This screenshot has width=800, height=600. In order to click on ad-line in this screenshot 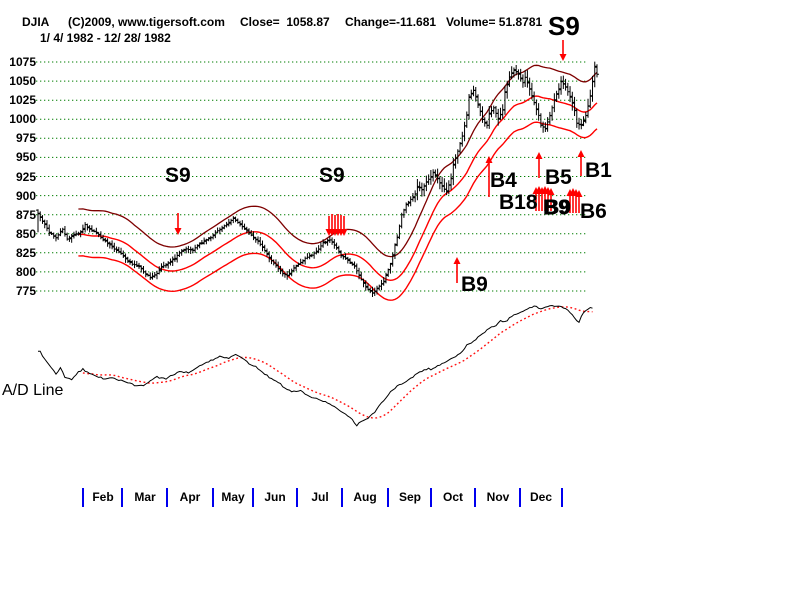, I will do `click(315, 365)`.